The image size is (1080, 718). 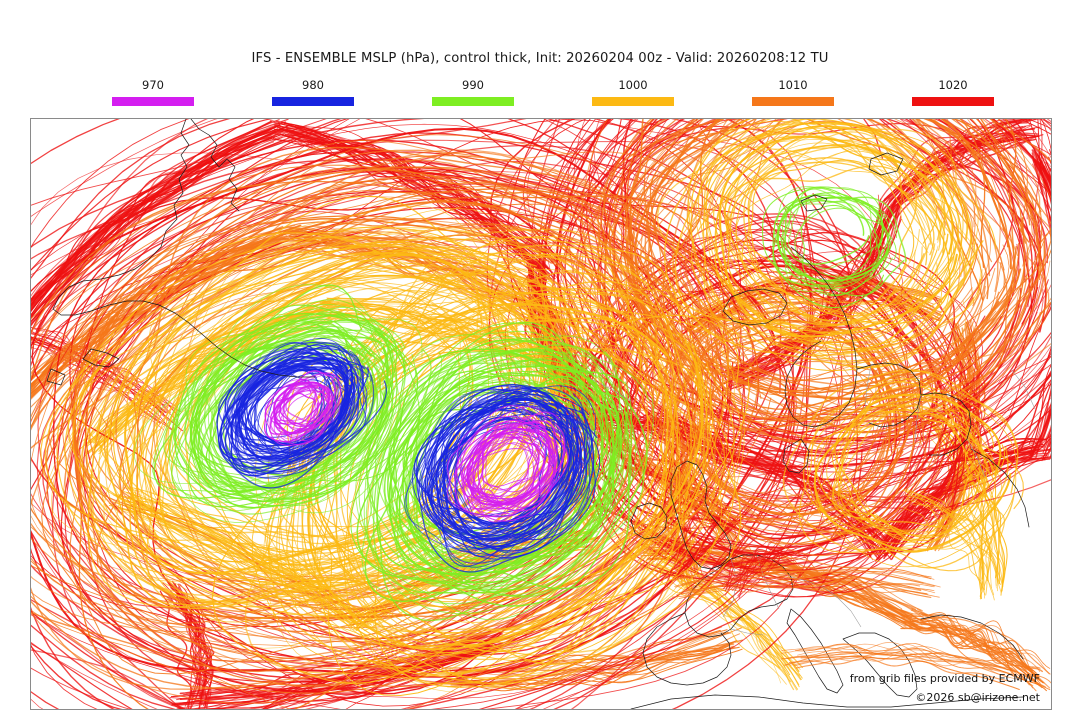 What do you see at coordinates (540, 93) in the screenshot?
I see `pressure-legend: 970 980 990 1000 1010 1020` at bounding box center [540, 93].